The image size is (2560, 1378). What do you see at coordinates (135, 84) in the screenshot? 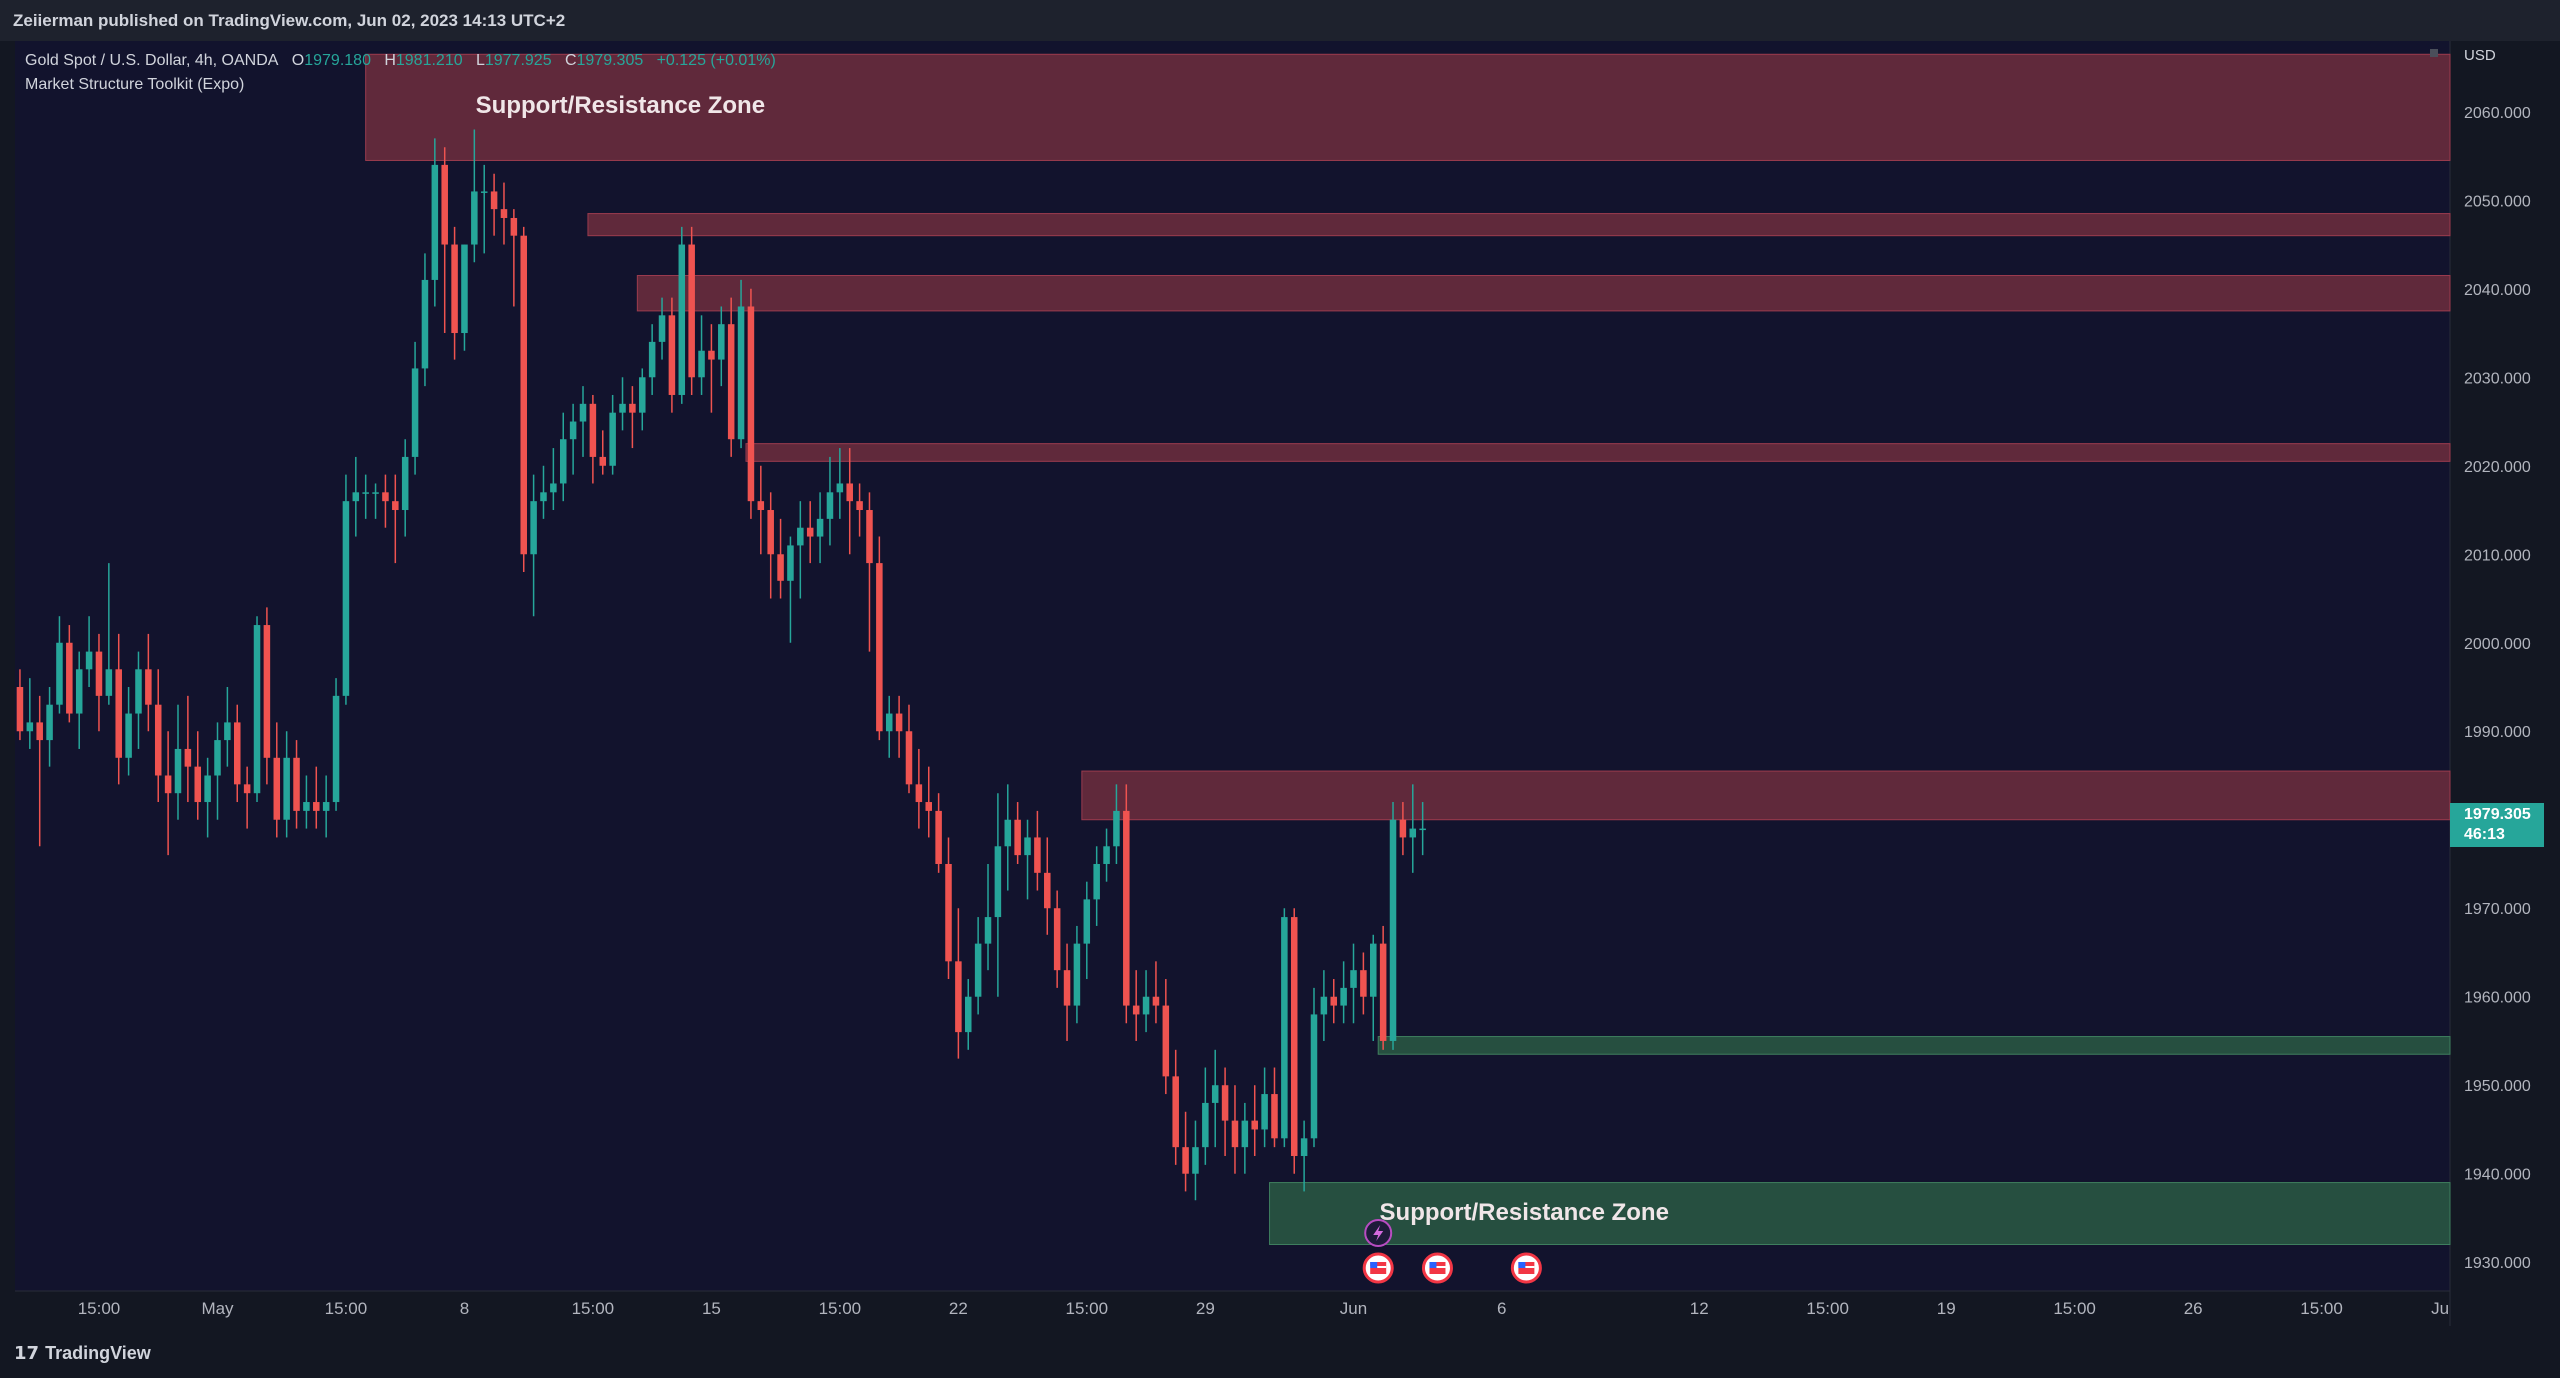
I see `indicator-title: Market Structure Toolkit (Expo)` at bounding box center [135, 84].